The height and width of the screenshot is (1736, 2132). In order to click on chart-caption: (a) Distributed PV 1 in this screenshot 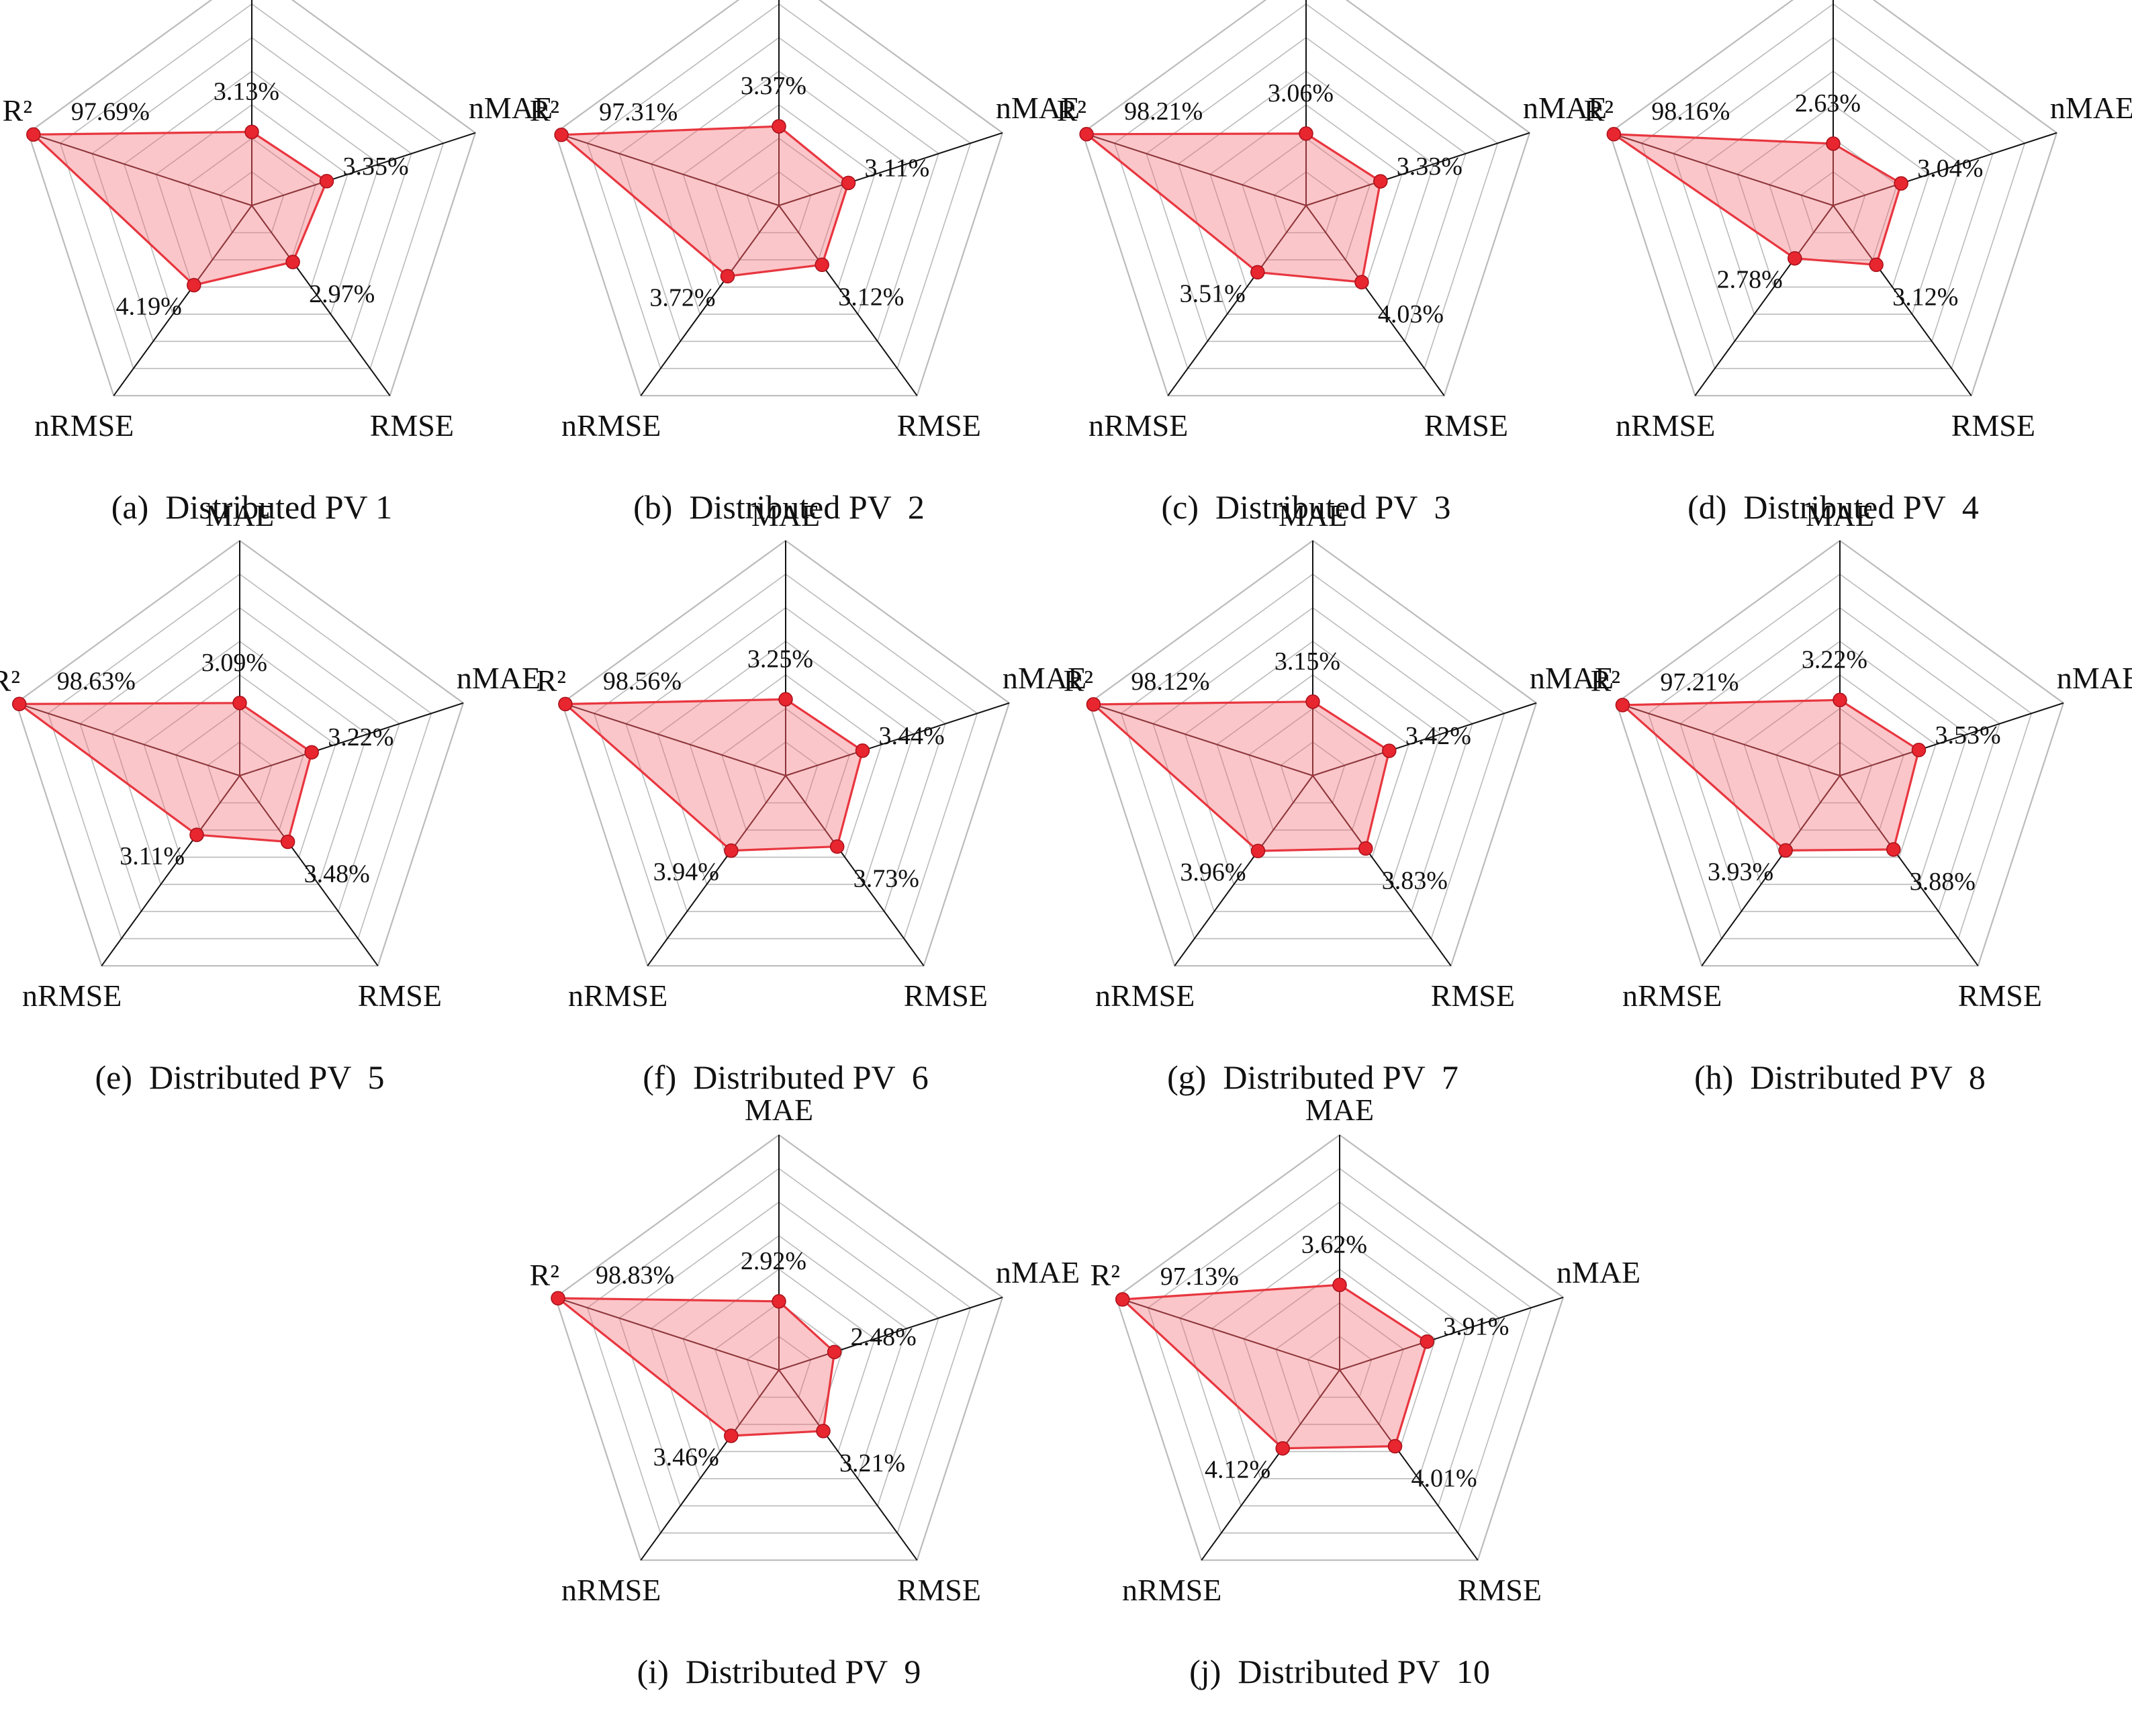, I will do `click(251, 507)`.